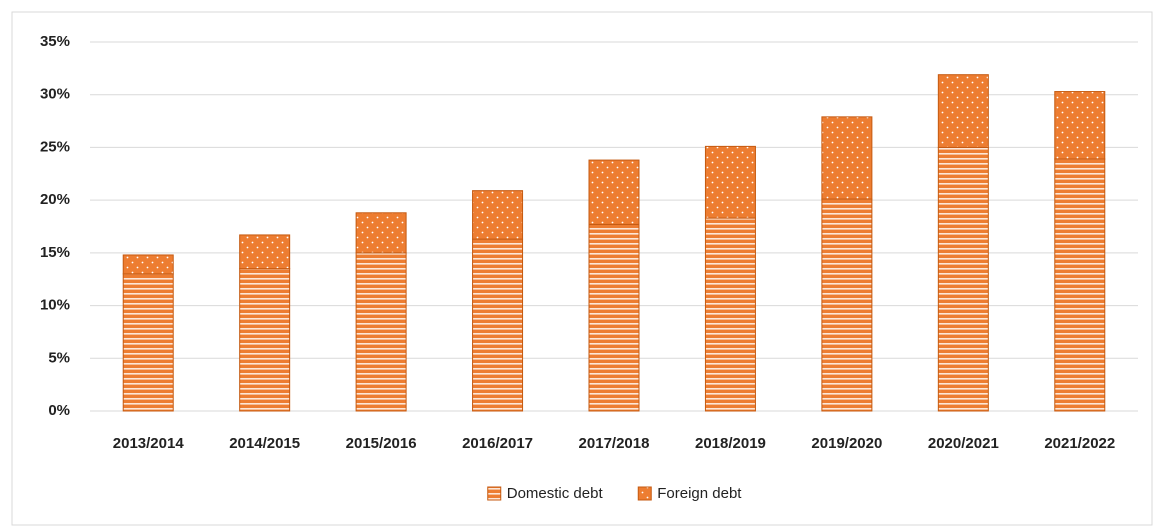 This screenshot has height=527, width=1153. What do you see at coordinates (55, 94) in the screenshot?
I see `y-tick-label: 30%` at bounding box center [55, 94].